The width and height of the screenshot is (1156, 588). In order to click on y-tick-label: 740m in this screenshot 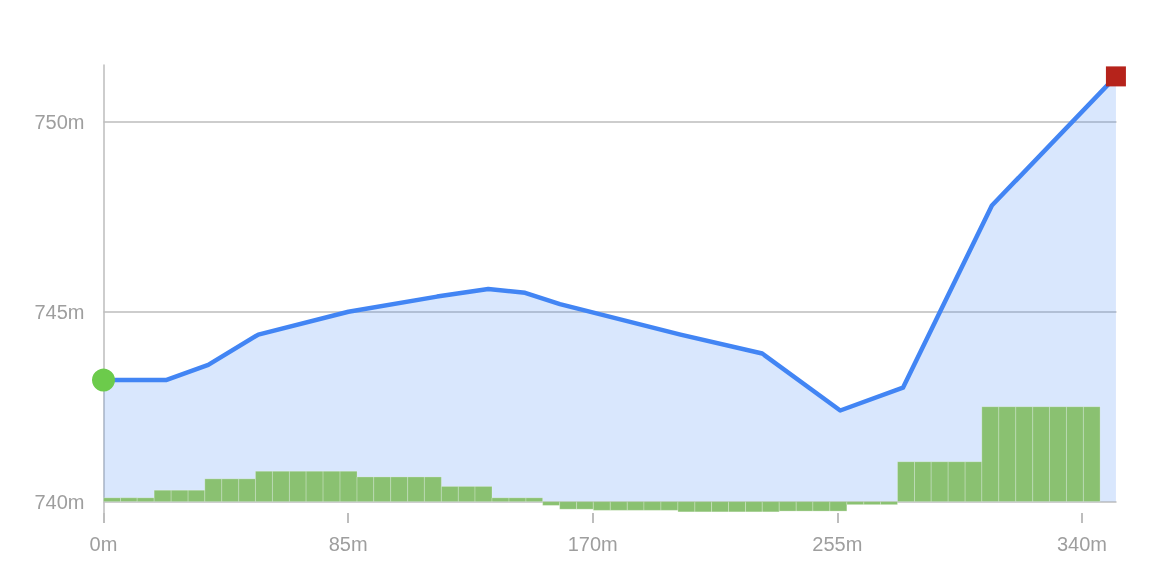, I will do `click(59, 501)`.